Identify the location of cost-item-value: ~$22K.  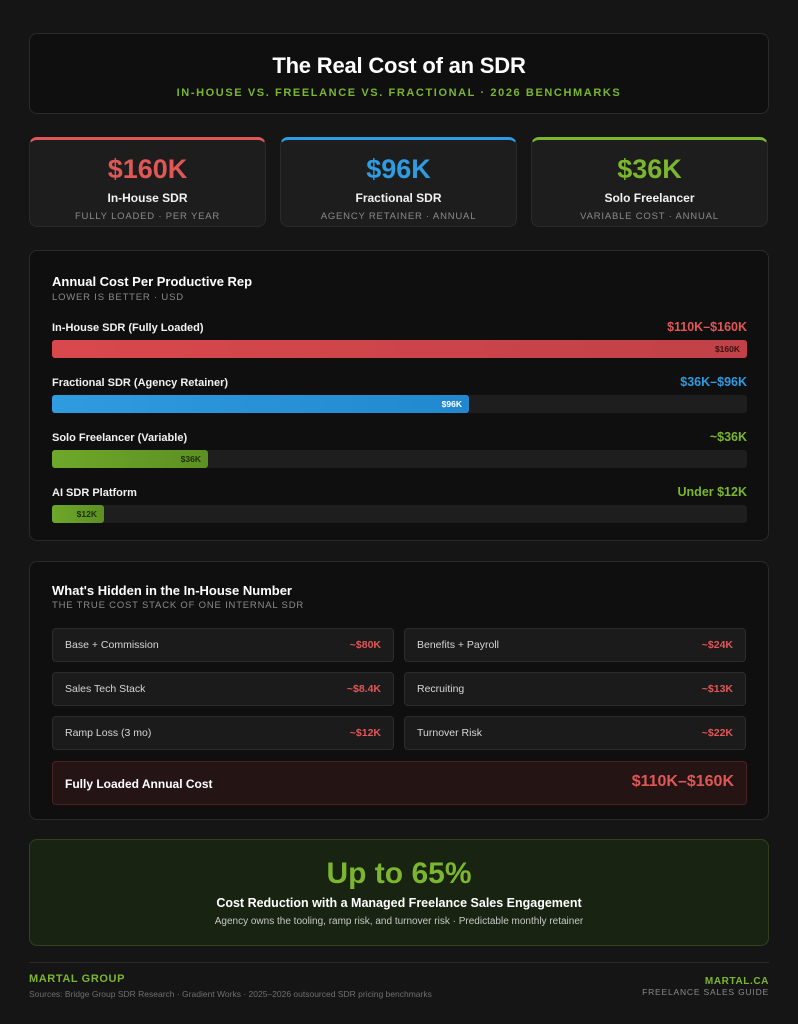
(717, 733).